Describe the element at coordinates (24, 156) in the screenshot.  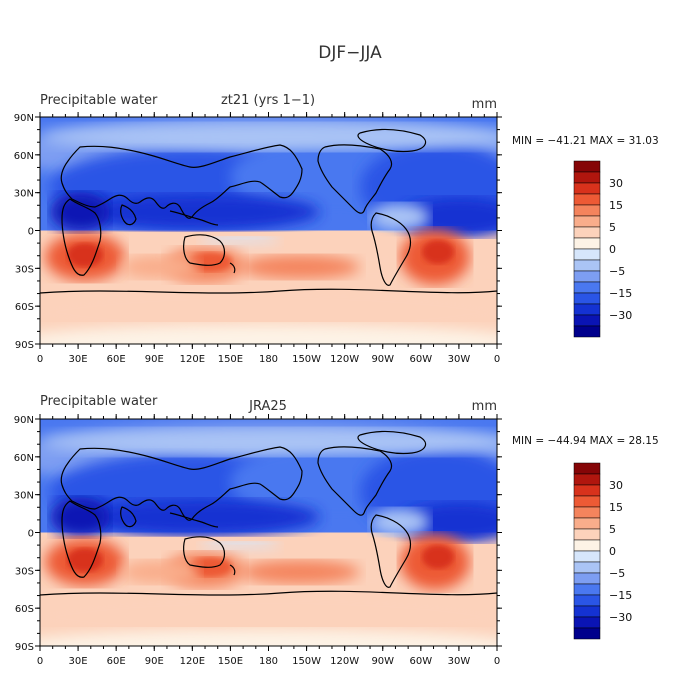
I see `y-tick-label: 60N` at that location.